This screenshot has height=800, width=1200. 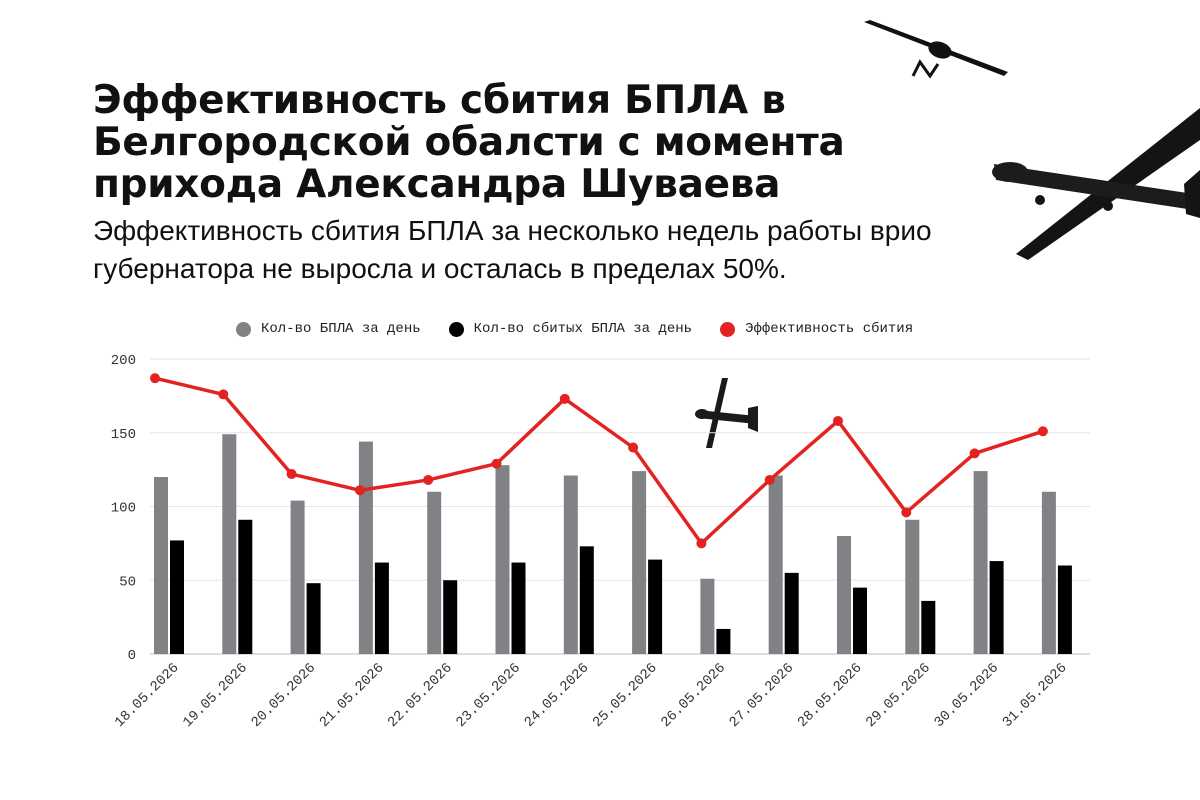 I want to click on x-tick-label: 23.05.2026, so click(x=488, y=695).